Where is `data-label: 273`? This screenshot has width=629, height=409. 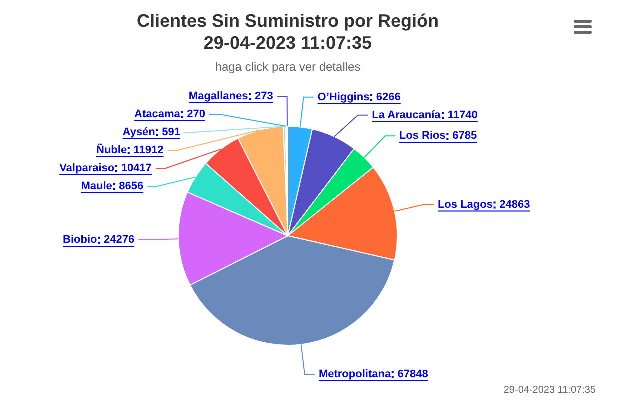 data-label: 273 is located at coordinates (264, 96).